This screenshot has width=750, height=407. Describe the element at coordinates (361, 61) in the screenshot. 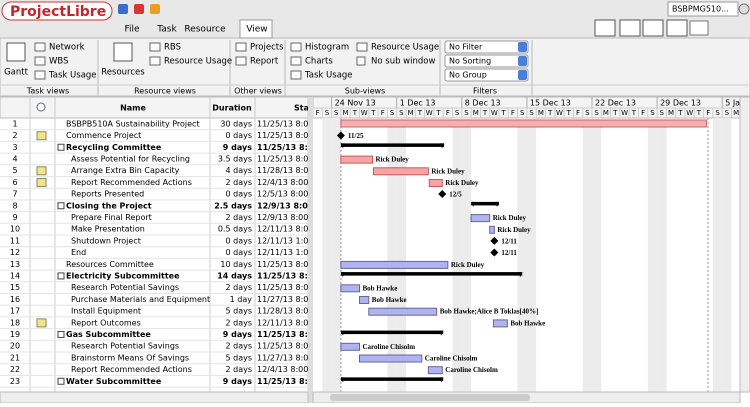

I see `checkbox` at that location.